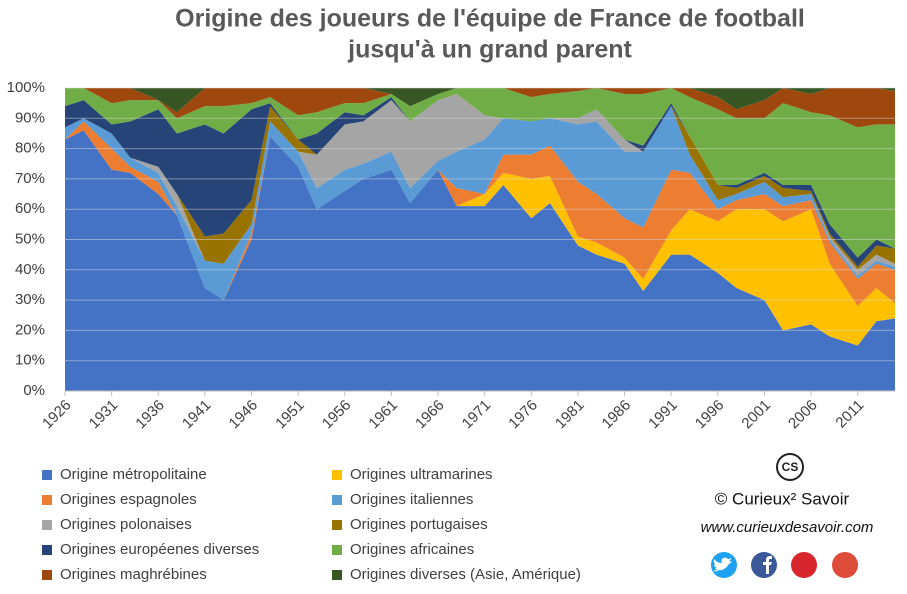 This screenshot has height=594, width=907. Describe the element at coordinates (663, 415) in the screenshot. I see `x-tick-label: 1991` at that location.